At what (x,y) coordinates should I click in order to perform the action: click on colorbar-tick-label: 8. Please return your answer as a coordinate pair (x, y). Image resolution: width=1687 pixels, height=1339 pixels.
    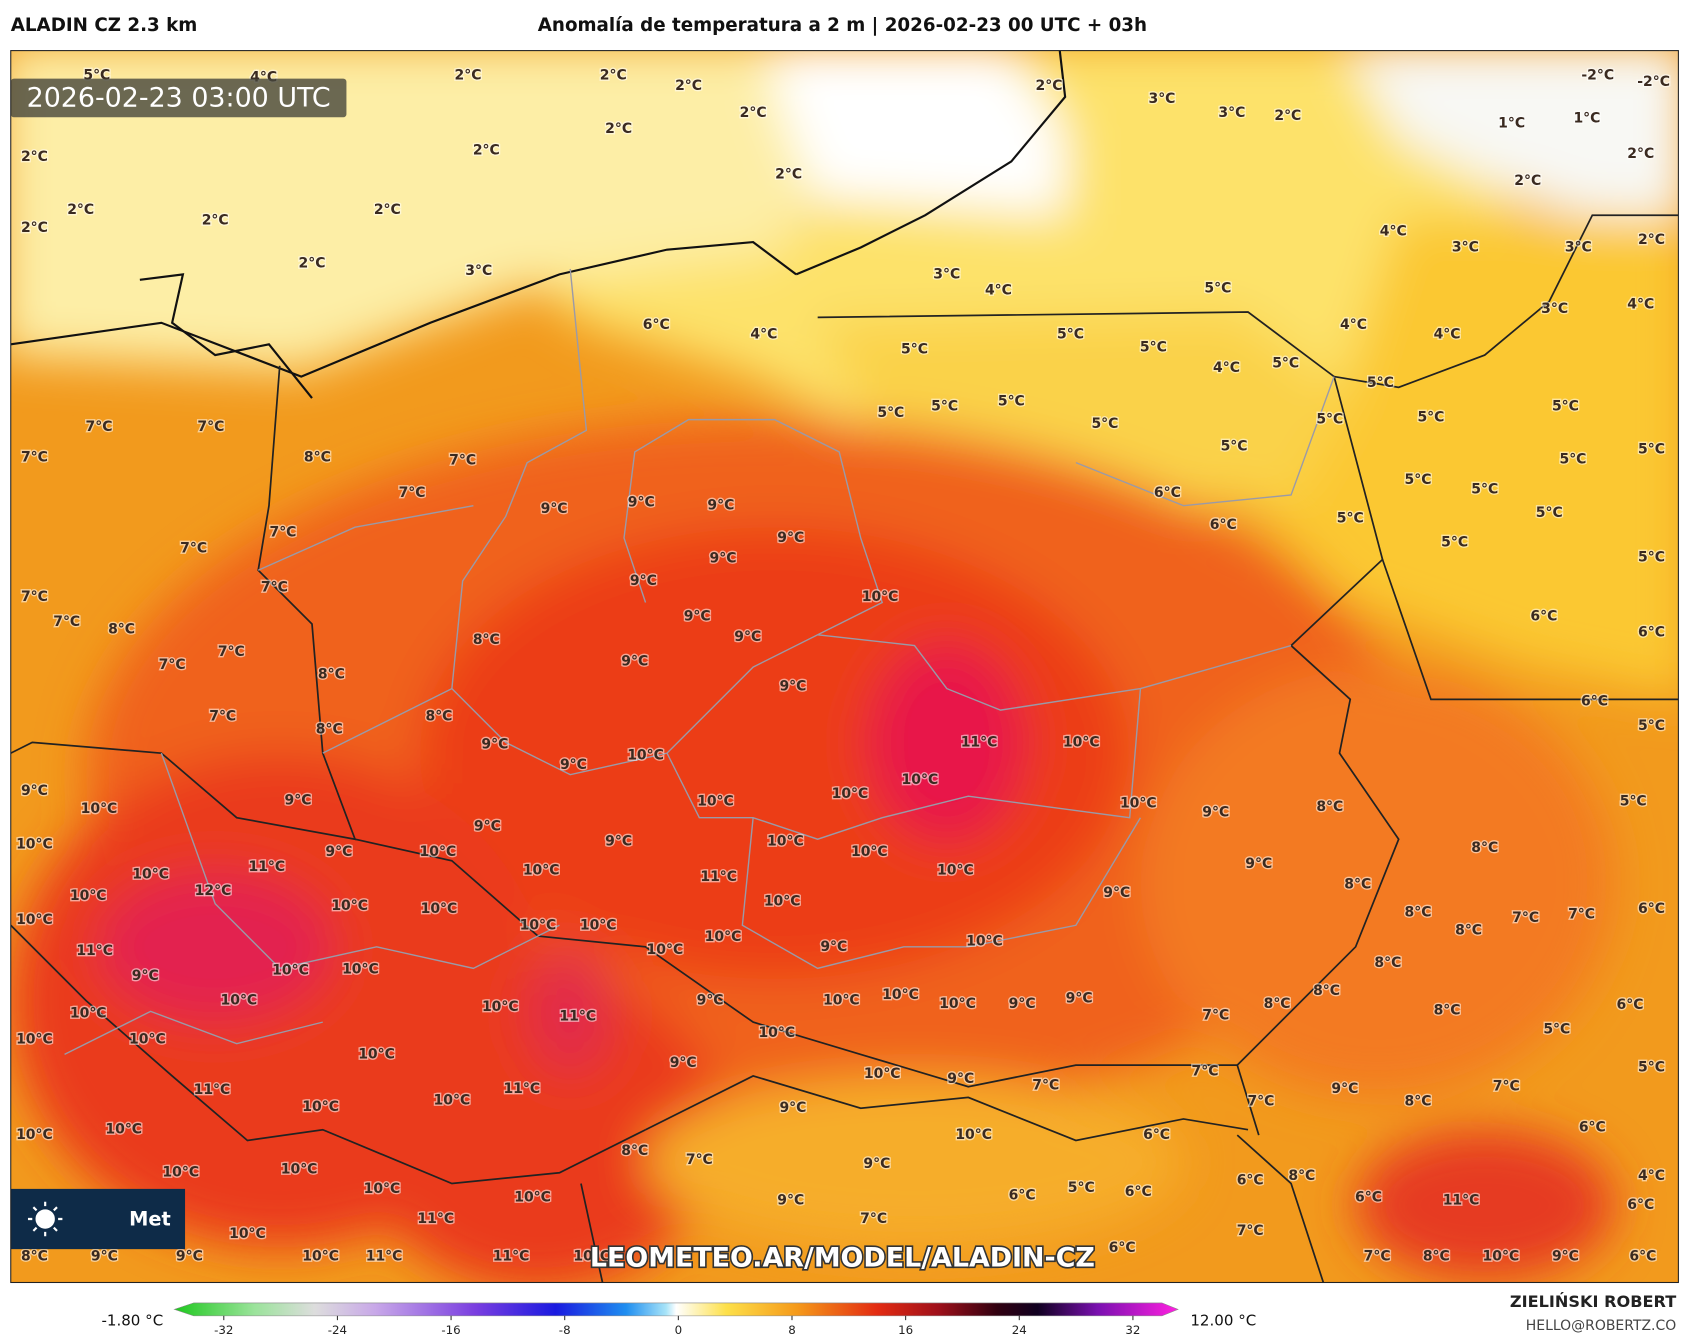
    Looking at the image, I should click on (792, 1330).